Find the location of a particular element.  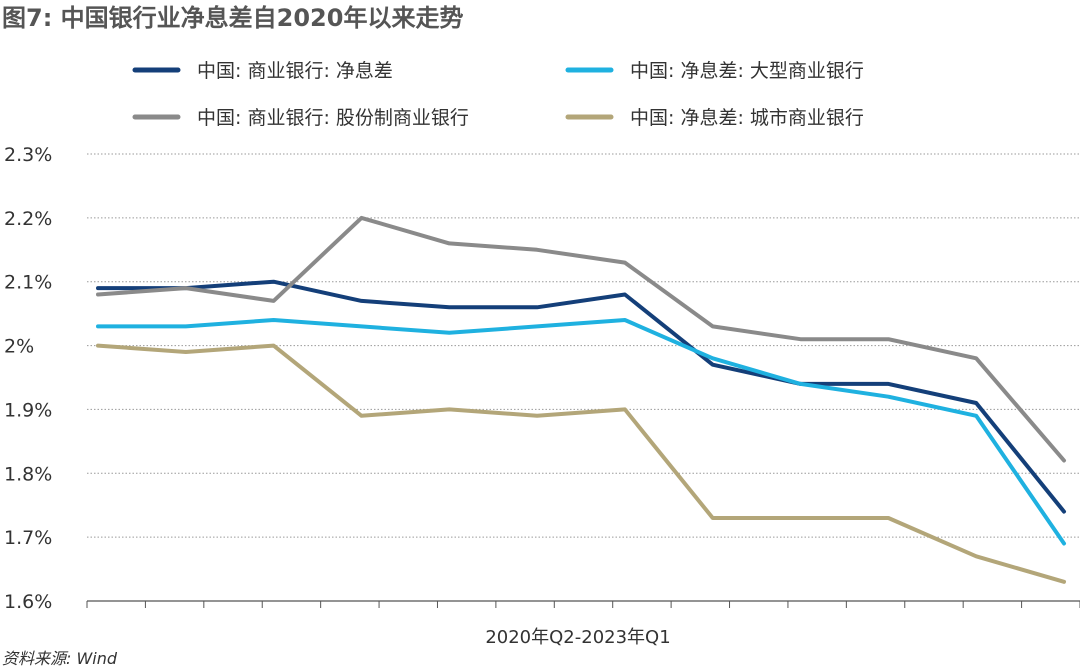

y-tick-label: 2.1% is located at coordinates (28, 283).